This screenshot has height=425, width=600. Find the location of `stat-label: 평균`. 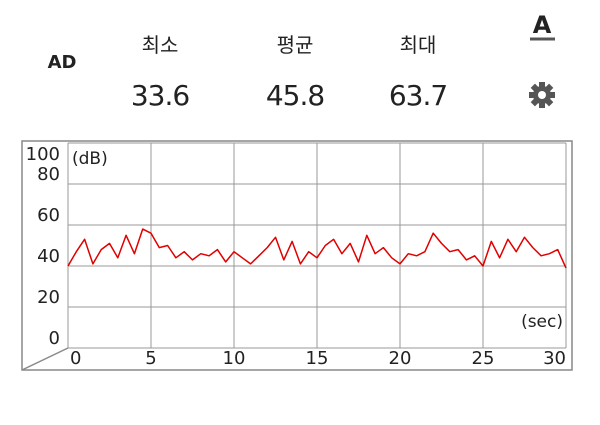

stat-label: 평균 is located at coordinates (295, 45).